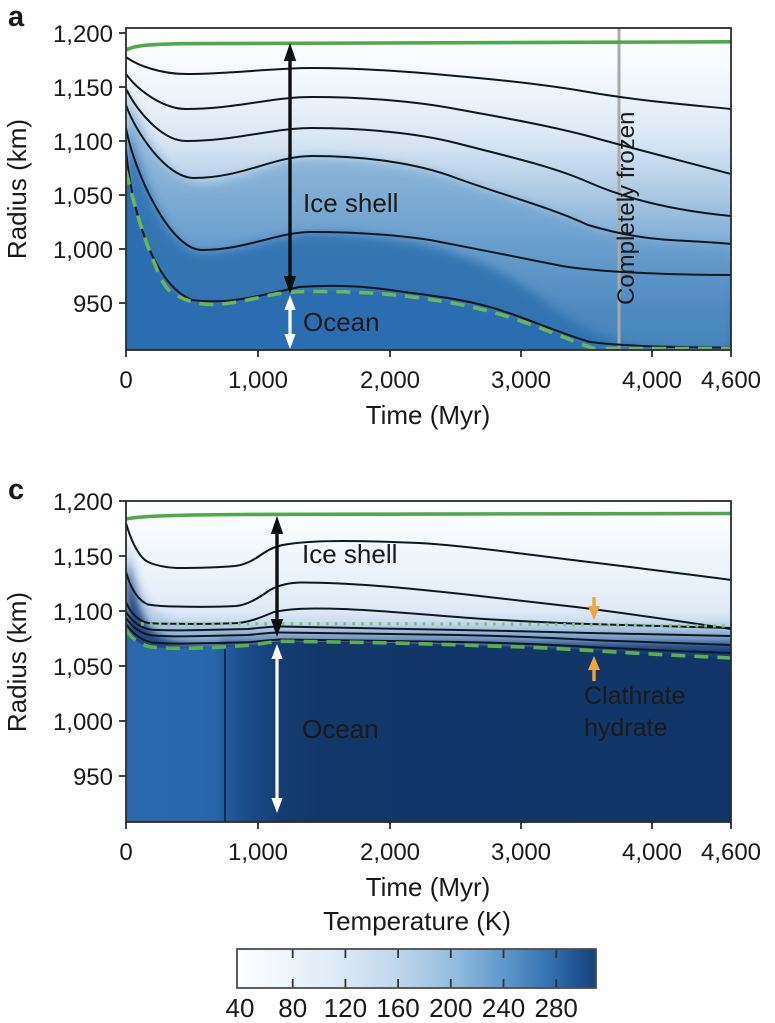 The width and height of the screenshot is (775, 1023). Describe the element at coordinates (17, 189) in the screenshot. I see `y-axis-title-a: Radius (km)` at that location.